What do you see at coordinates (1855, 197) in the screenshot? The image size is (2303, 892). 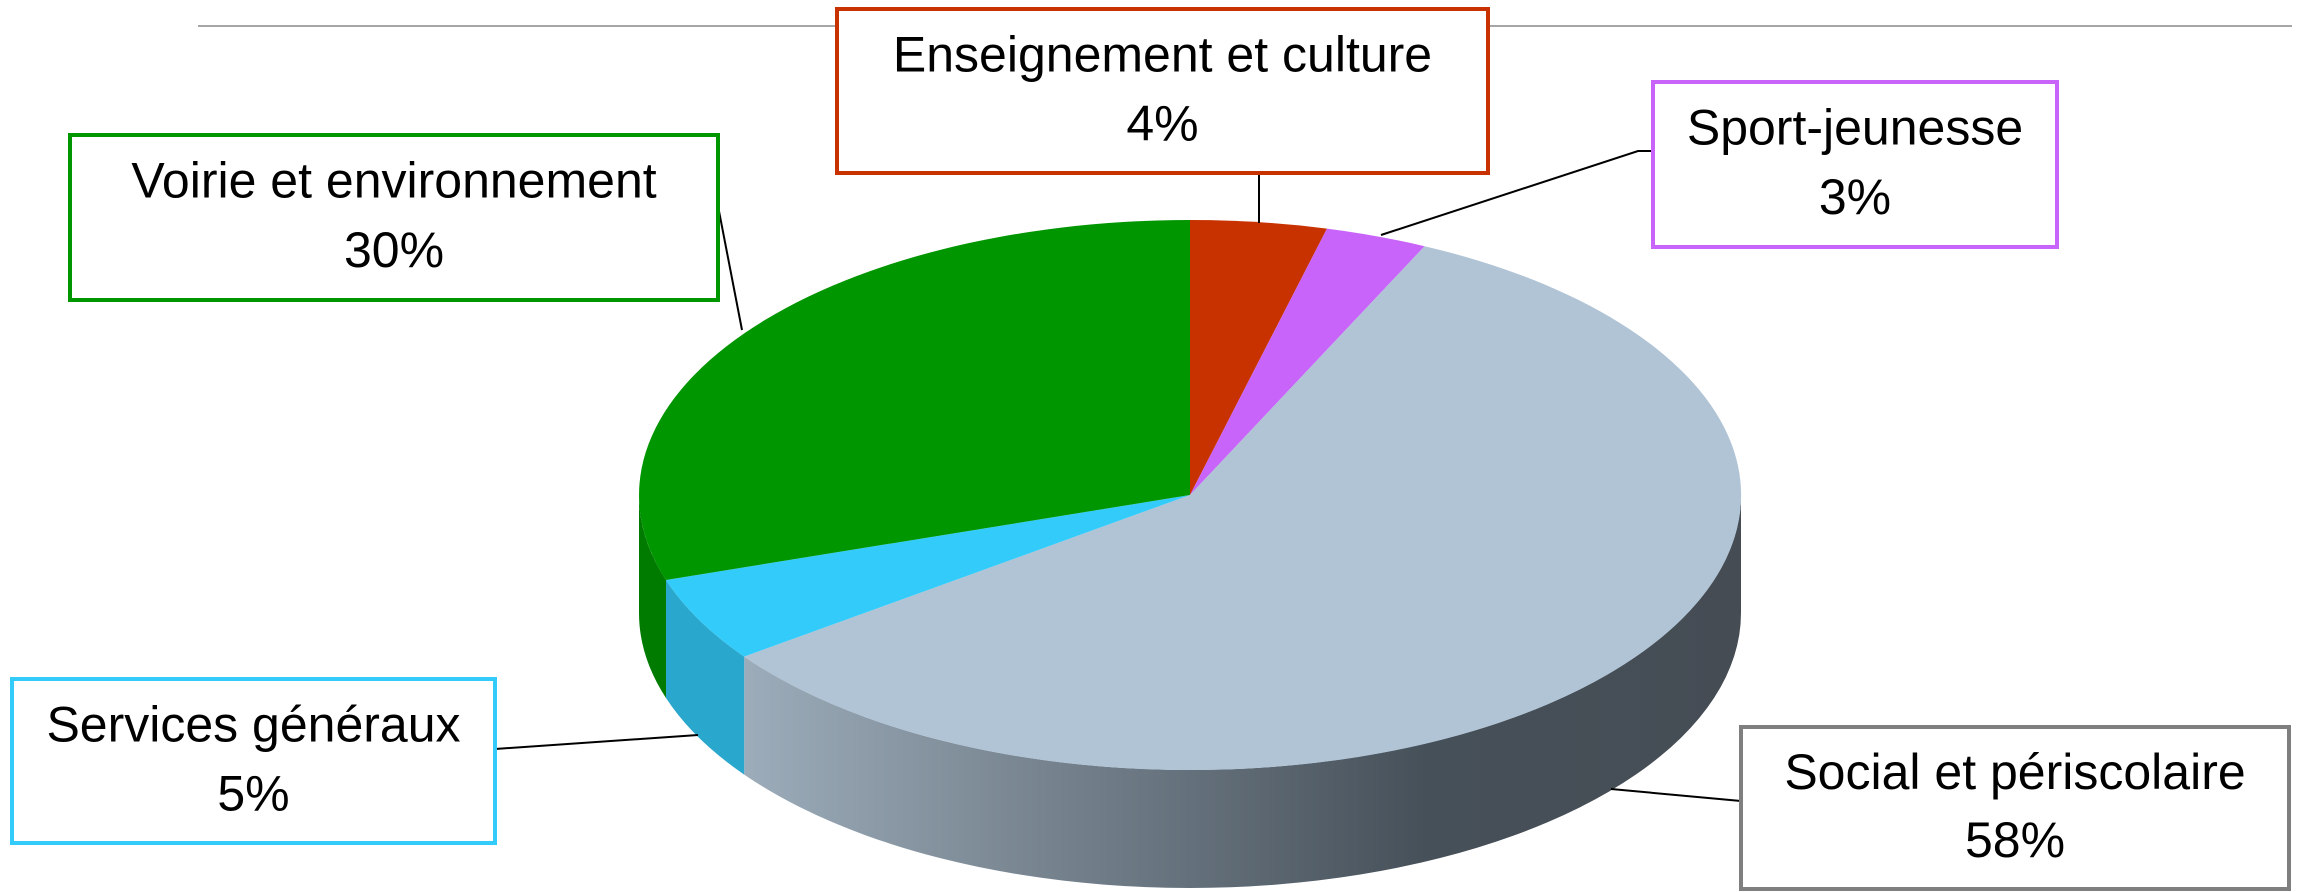 I see `value-label: 3%` at bounding box center [1855, 197].